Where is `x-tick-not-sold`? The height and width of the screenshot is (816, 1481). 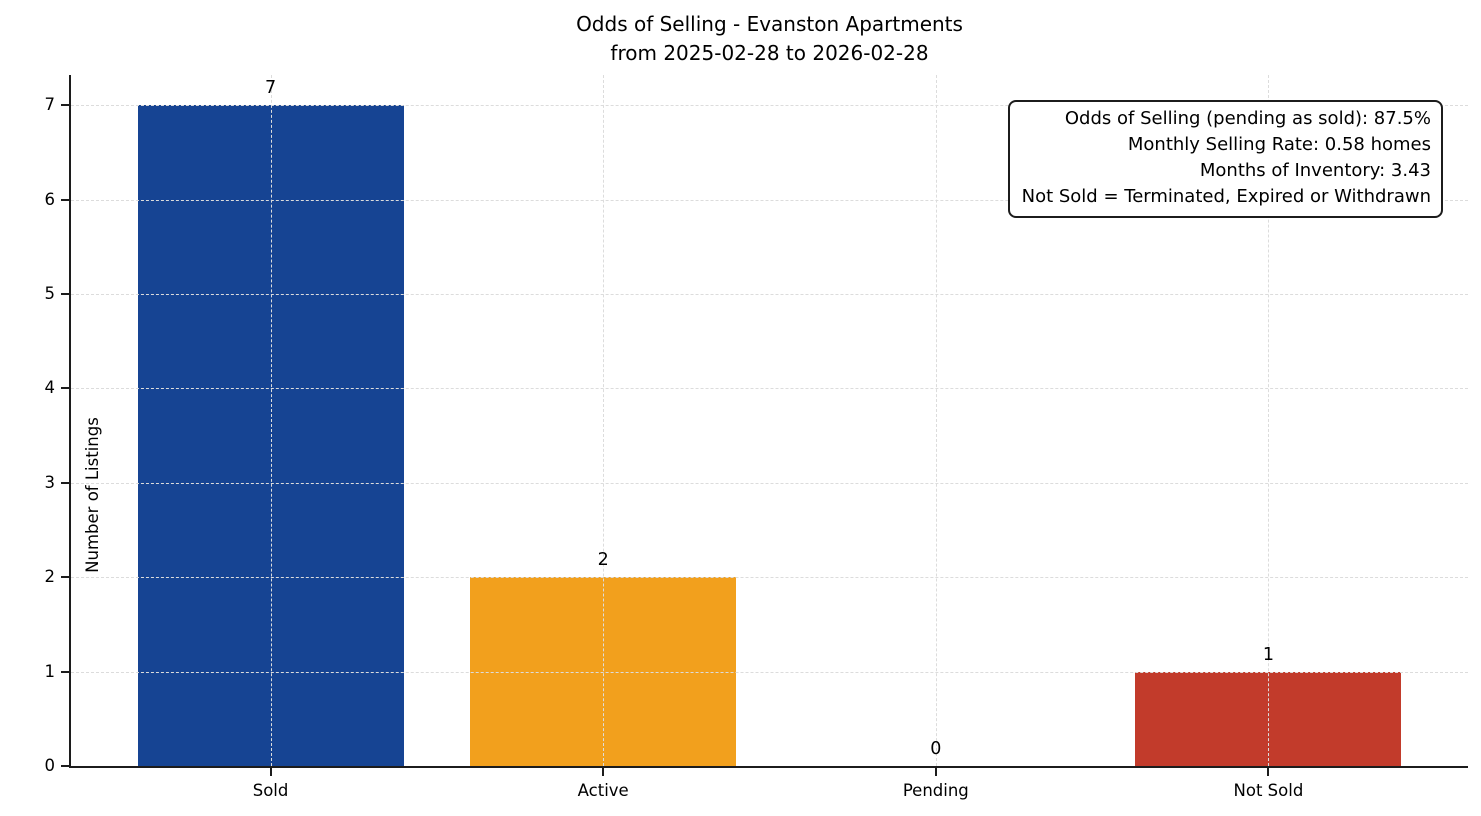 x-tick-not-sold is located at coordinates (1268, 772).